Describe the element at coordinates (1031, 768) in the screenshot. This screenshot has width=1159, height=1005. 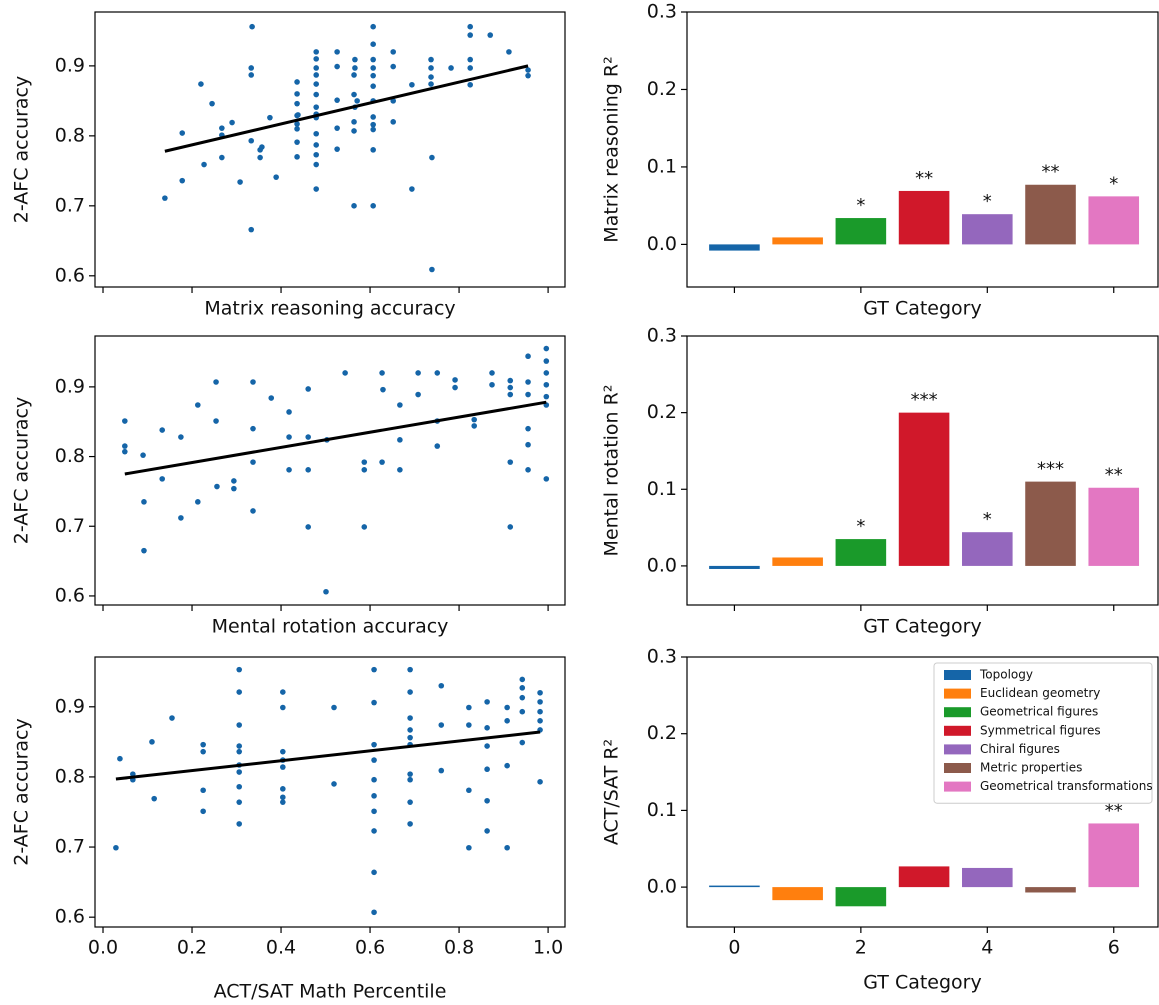
I see `legend-label: Metric properties` at that location.